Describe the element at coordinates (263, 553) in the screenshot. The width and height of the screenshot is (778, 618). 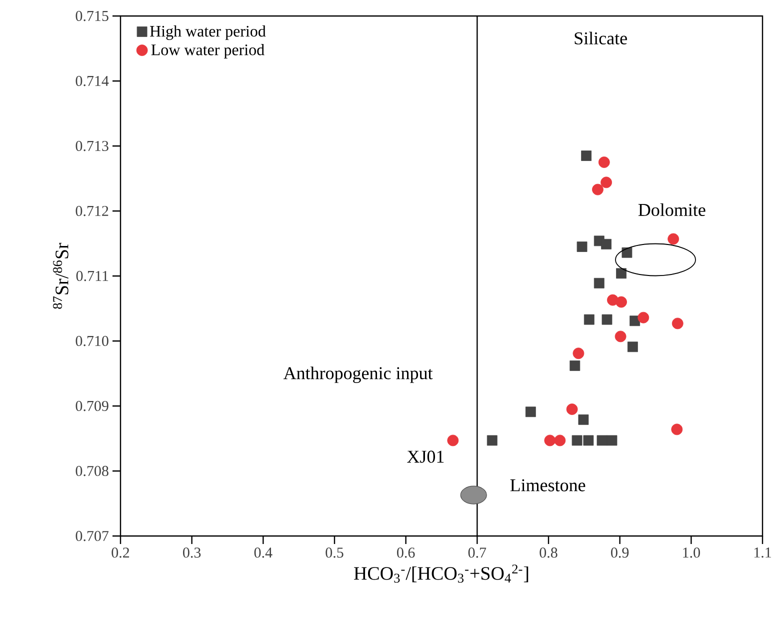
I see `x-tick-label: 0.4` at that location.